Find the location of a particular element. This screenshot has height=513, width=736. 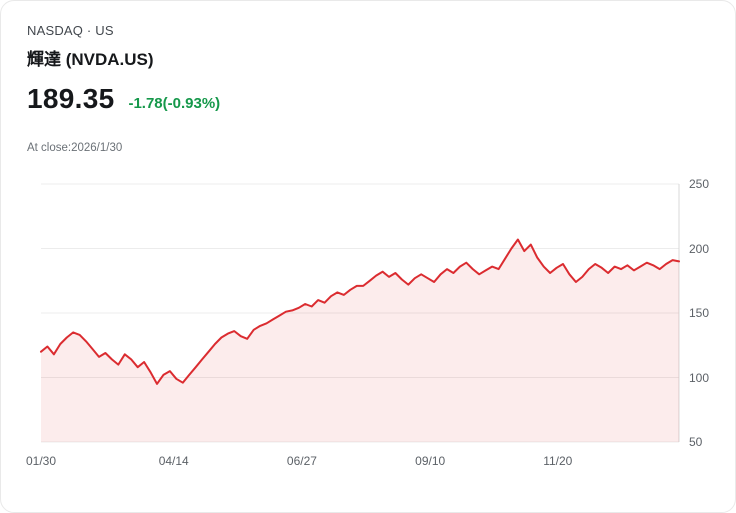

x-tick-label: 09/10 is located at coordinates (430, 461).